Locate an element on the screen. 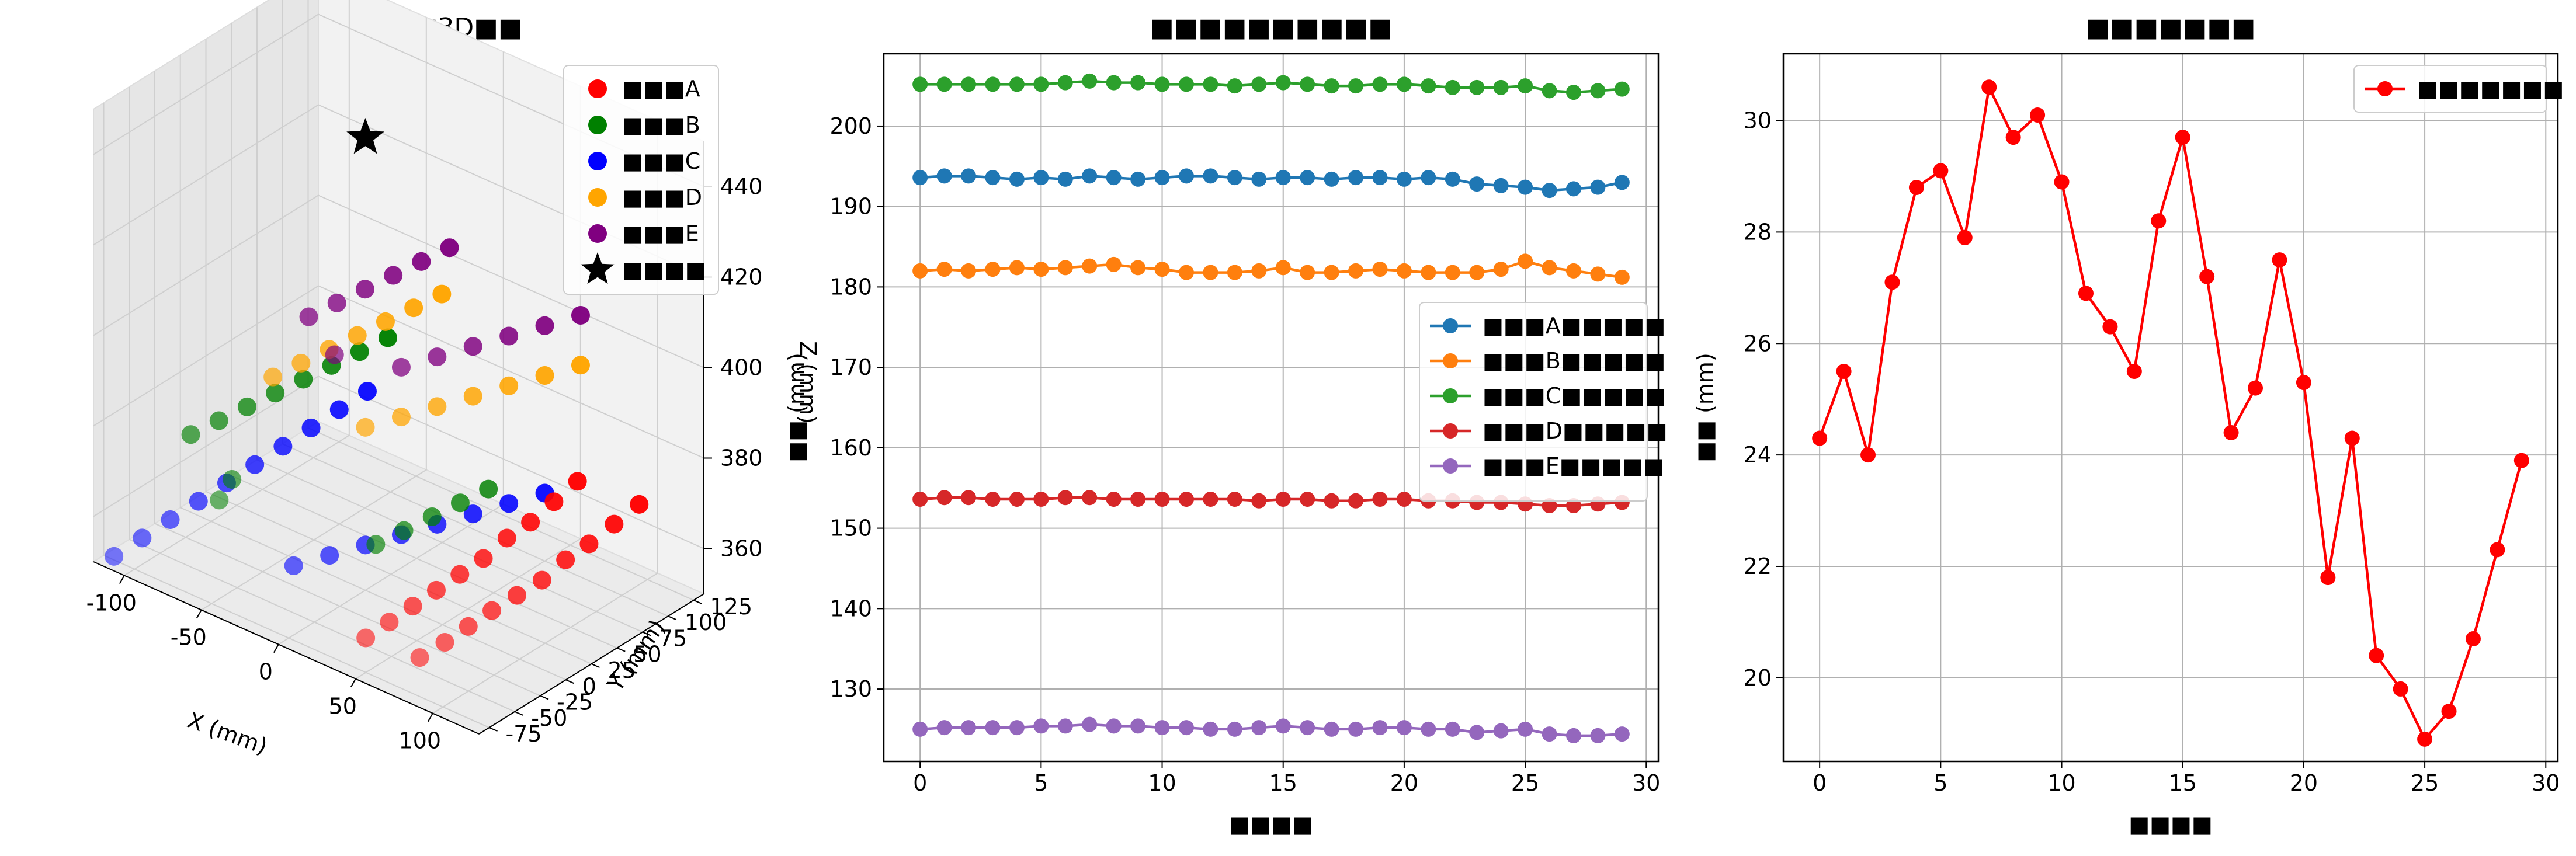 The width and height of the screenshot is (2576, 856). chart3-xtick-label: 15 is located at coordinates (2183, 783).